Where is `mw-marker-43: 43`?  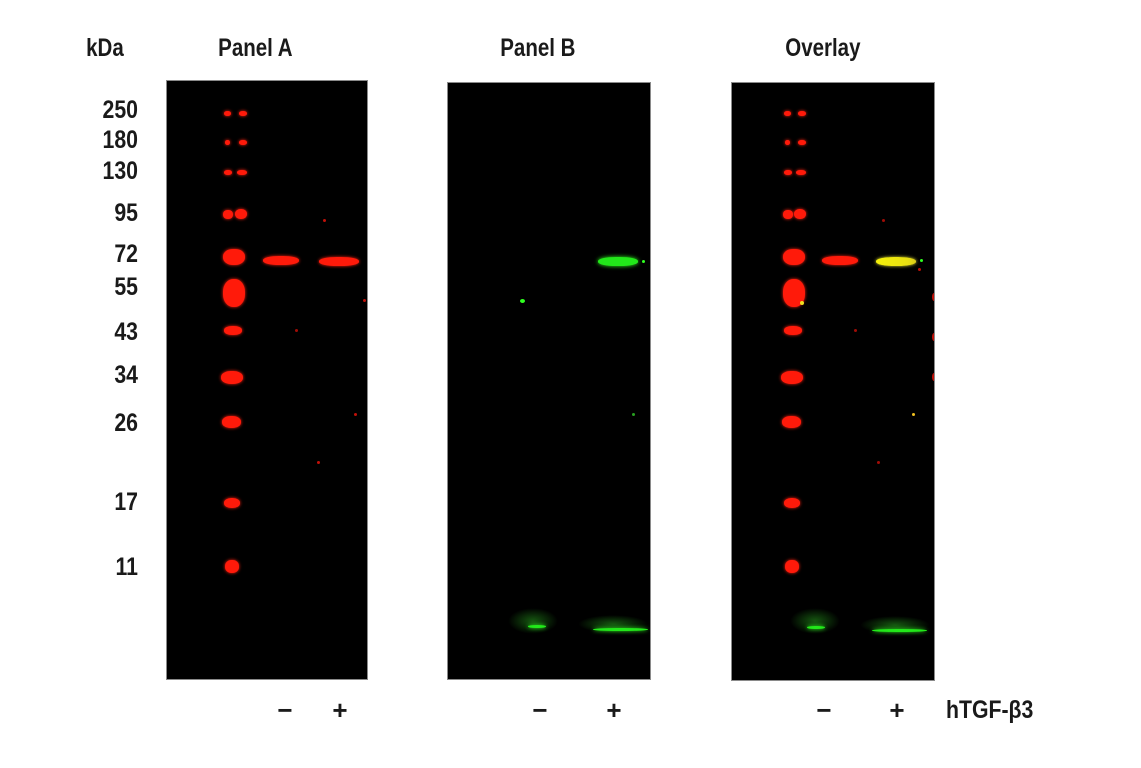
mw-marker-43: 43 is located at coordinates (126, 332).